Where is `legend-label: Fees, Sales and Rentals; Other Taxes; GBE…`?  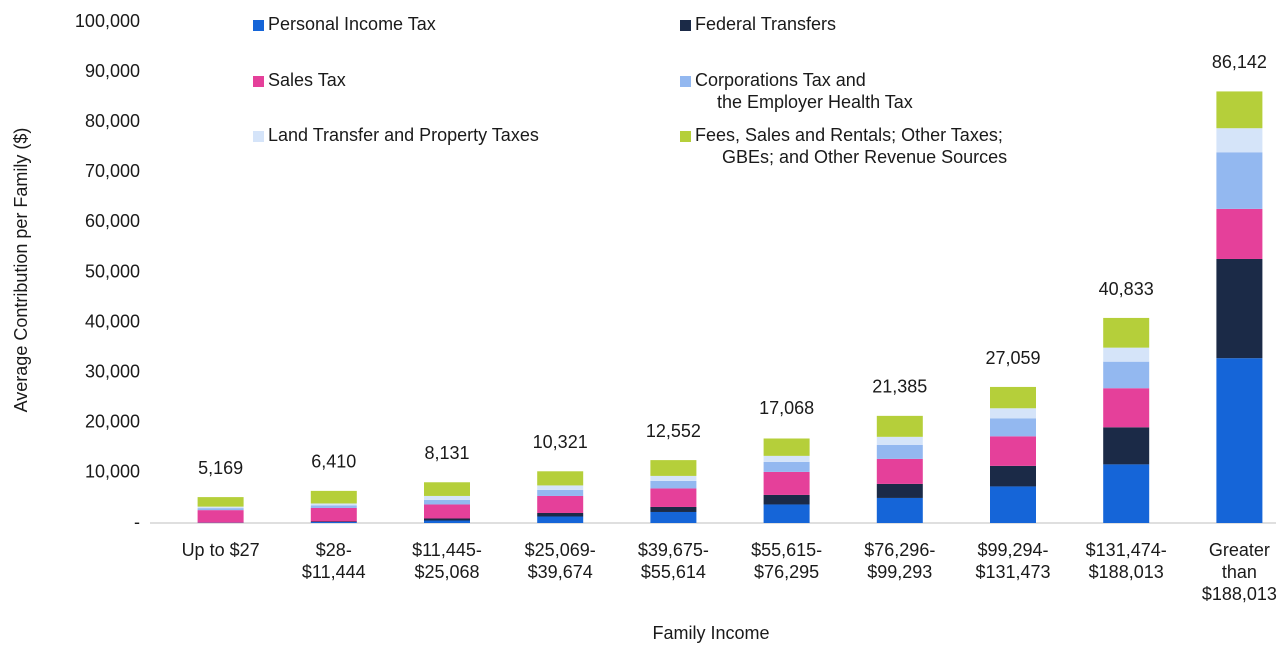 legend-label: Fees, Sales and Rentals; Other Taxes; GBE… is located at coordinates (851, 146).